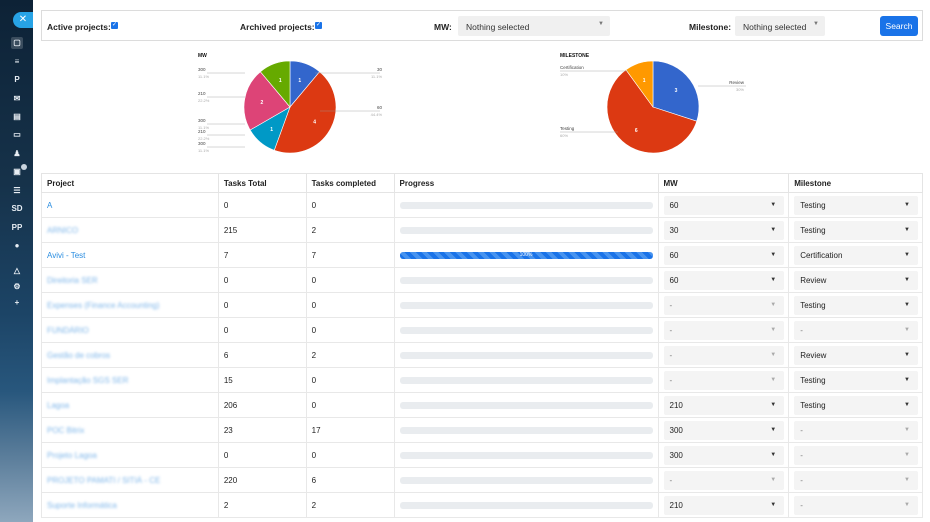 The image size is (930, 522). Describe the element at coordinates (114, 25) in the screenshot. I see `active-projects-checkbox: ✓` at that location.